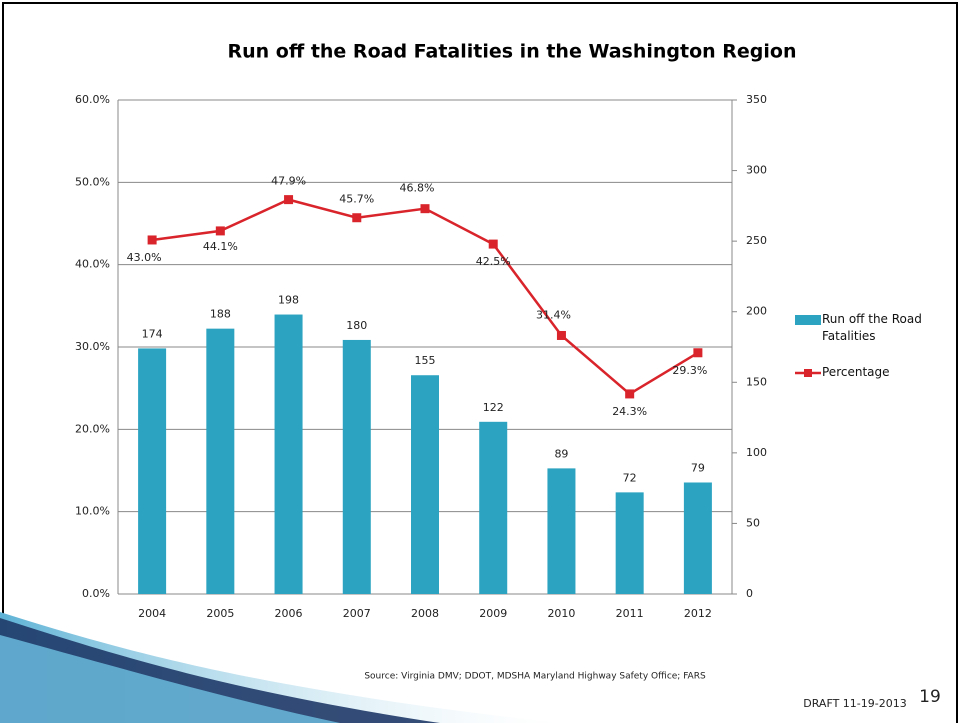 The height and width of the screenshot is (723, 960). Describe the element at coordinates (288, 300) in the screenshot. I see `bar-value-label: 198` at that location.